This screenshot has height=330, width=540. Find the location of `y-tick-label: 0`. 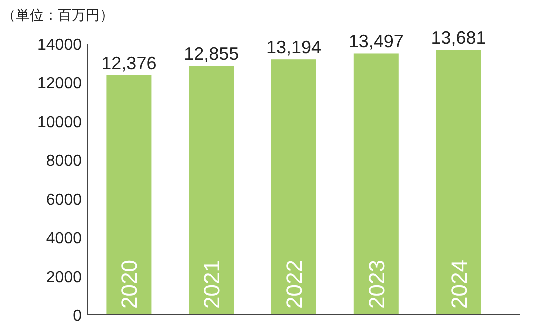

y-tick-label: 0 is located at coordinates (77, 316).